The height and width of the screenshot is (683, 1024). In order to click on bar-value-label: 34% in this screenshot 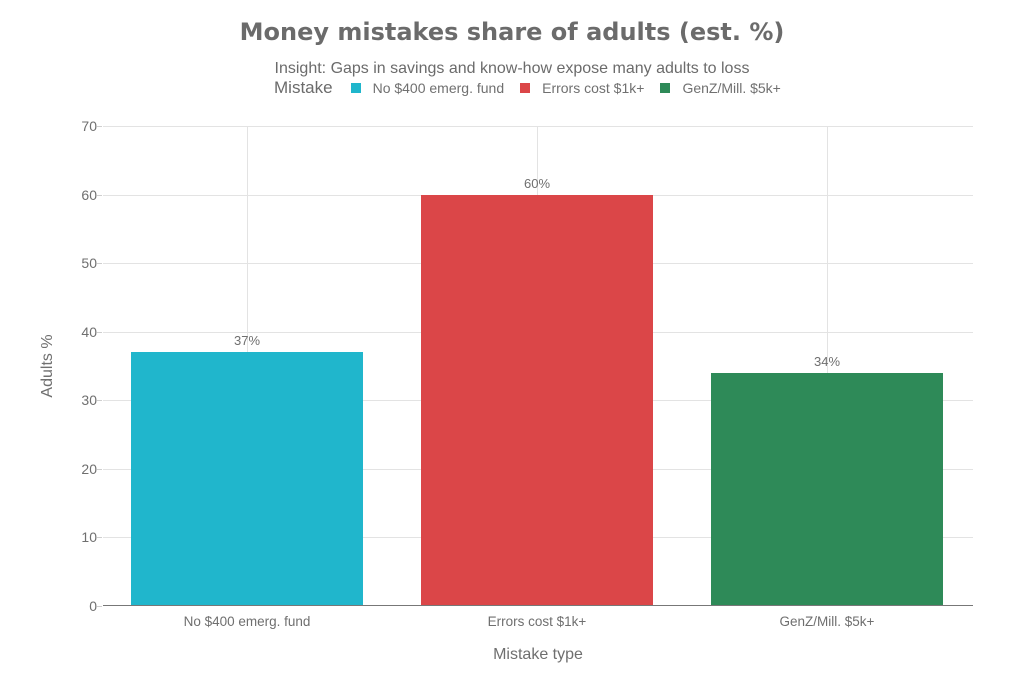, I will do `click(827, 361)`.